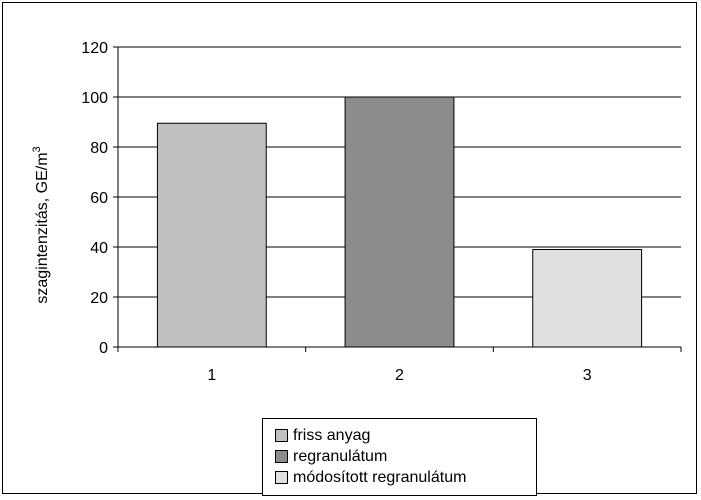 The height and width of the screenshot is (500, 701). I want to click on y-tick-label: 120, so click(94, 48).